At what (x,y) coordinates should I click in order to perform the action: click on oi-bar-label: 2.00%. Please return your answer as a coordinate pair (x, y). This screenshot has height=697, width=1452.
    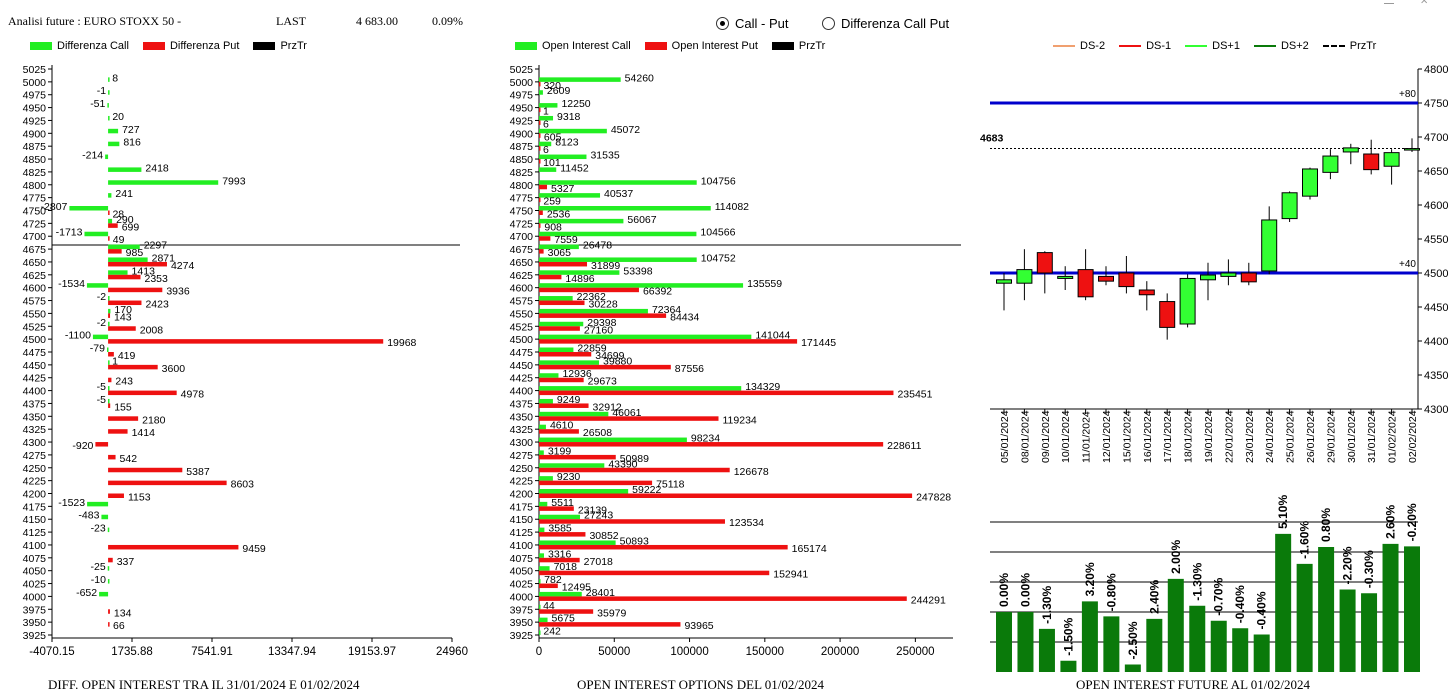
    Looking at the image, I should click on (1176, 557).